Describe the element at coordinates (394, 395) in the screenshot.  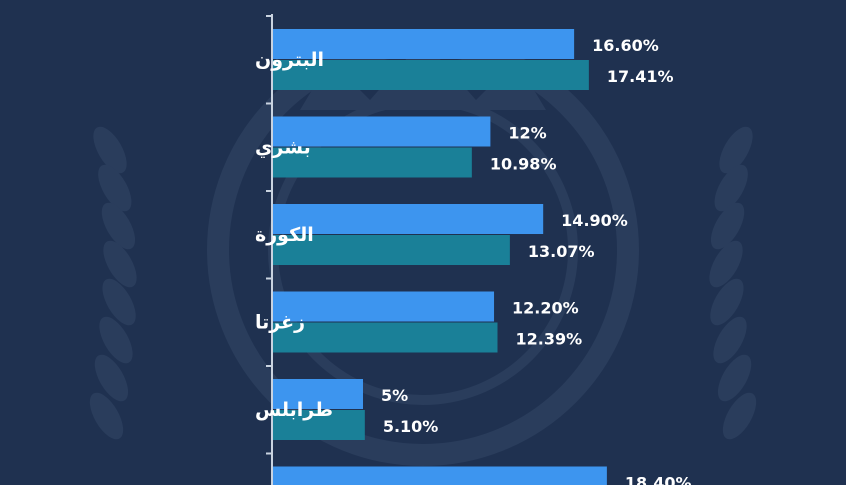
I see `data-label: 5%` at that location.